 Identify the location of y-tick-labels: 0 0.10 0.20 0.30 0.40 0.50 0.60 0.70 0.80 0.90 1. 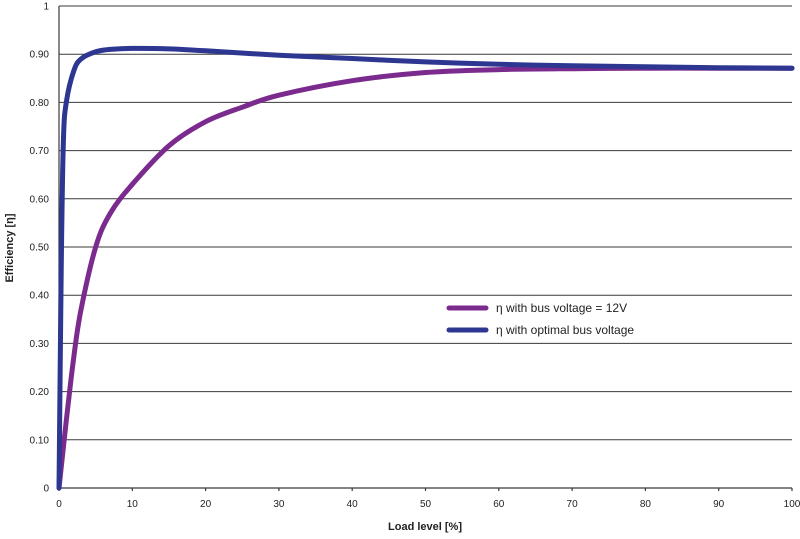
(40, 248).